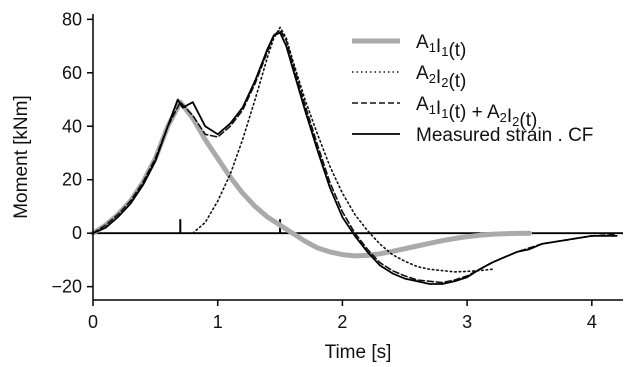  I want to click on y-axis-label: Moment [kNm], so click(21, 157).